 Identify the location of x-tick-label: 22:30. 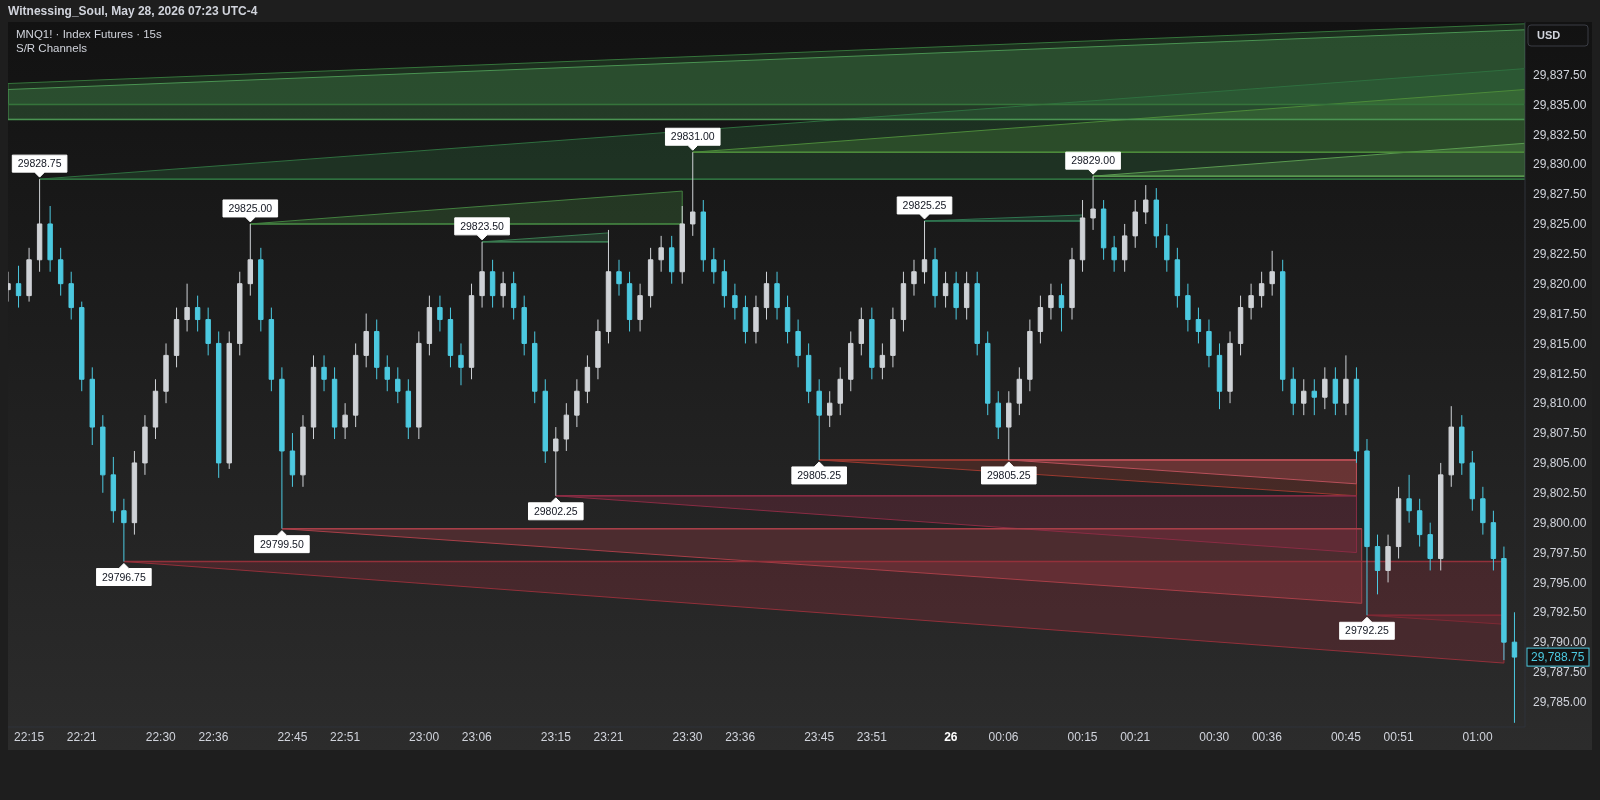
(161, 737).